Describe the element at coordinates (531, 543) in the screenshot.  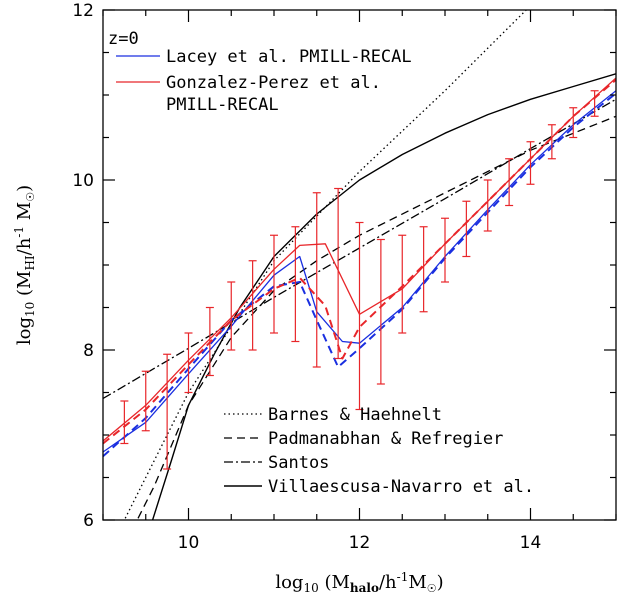
I see `x-tick-label: 14` at that location.